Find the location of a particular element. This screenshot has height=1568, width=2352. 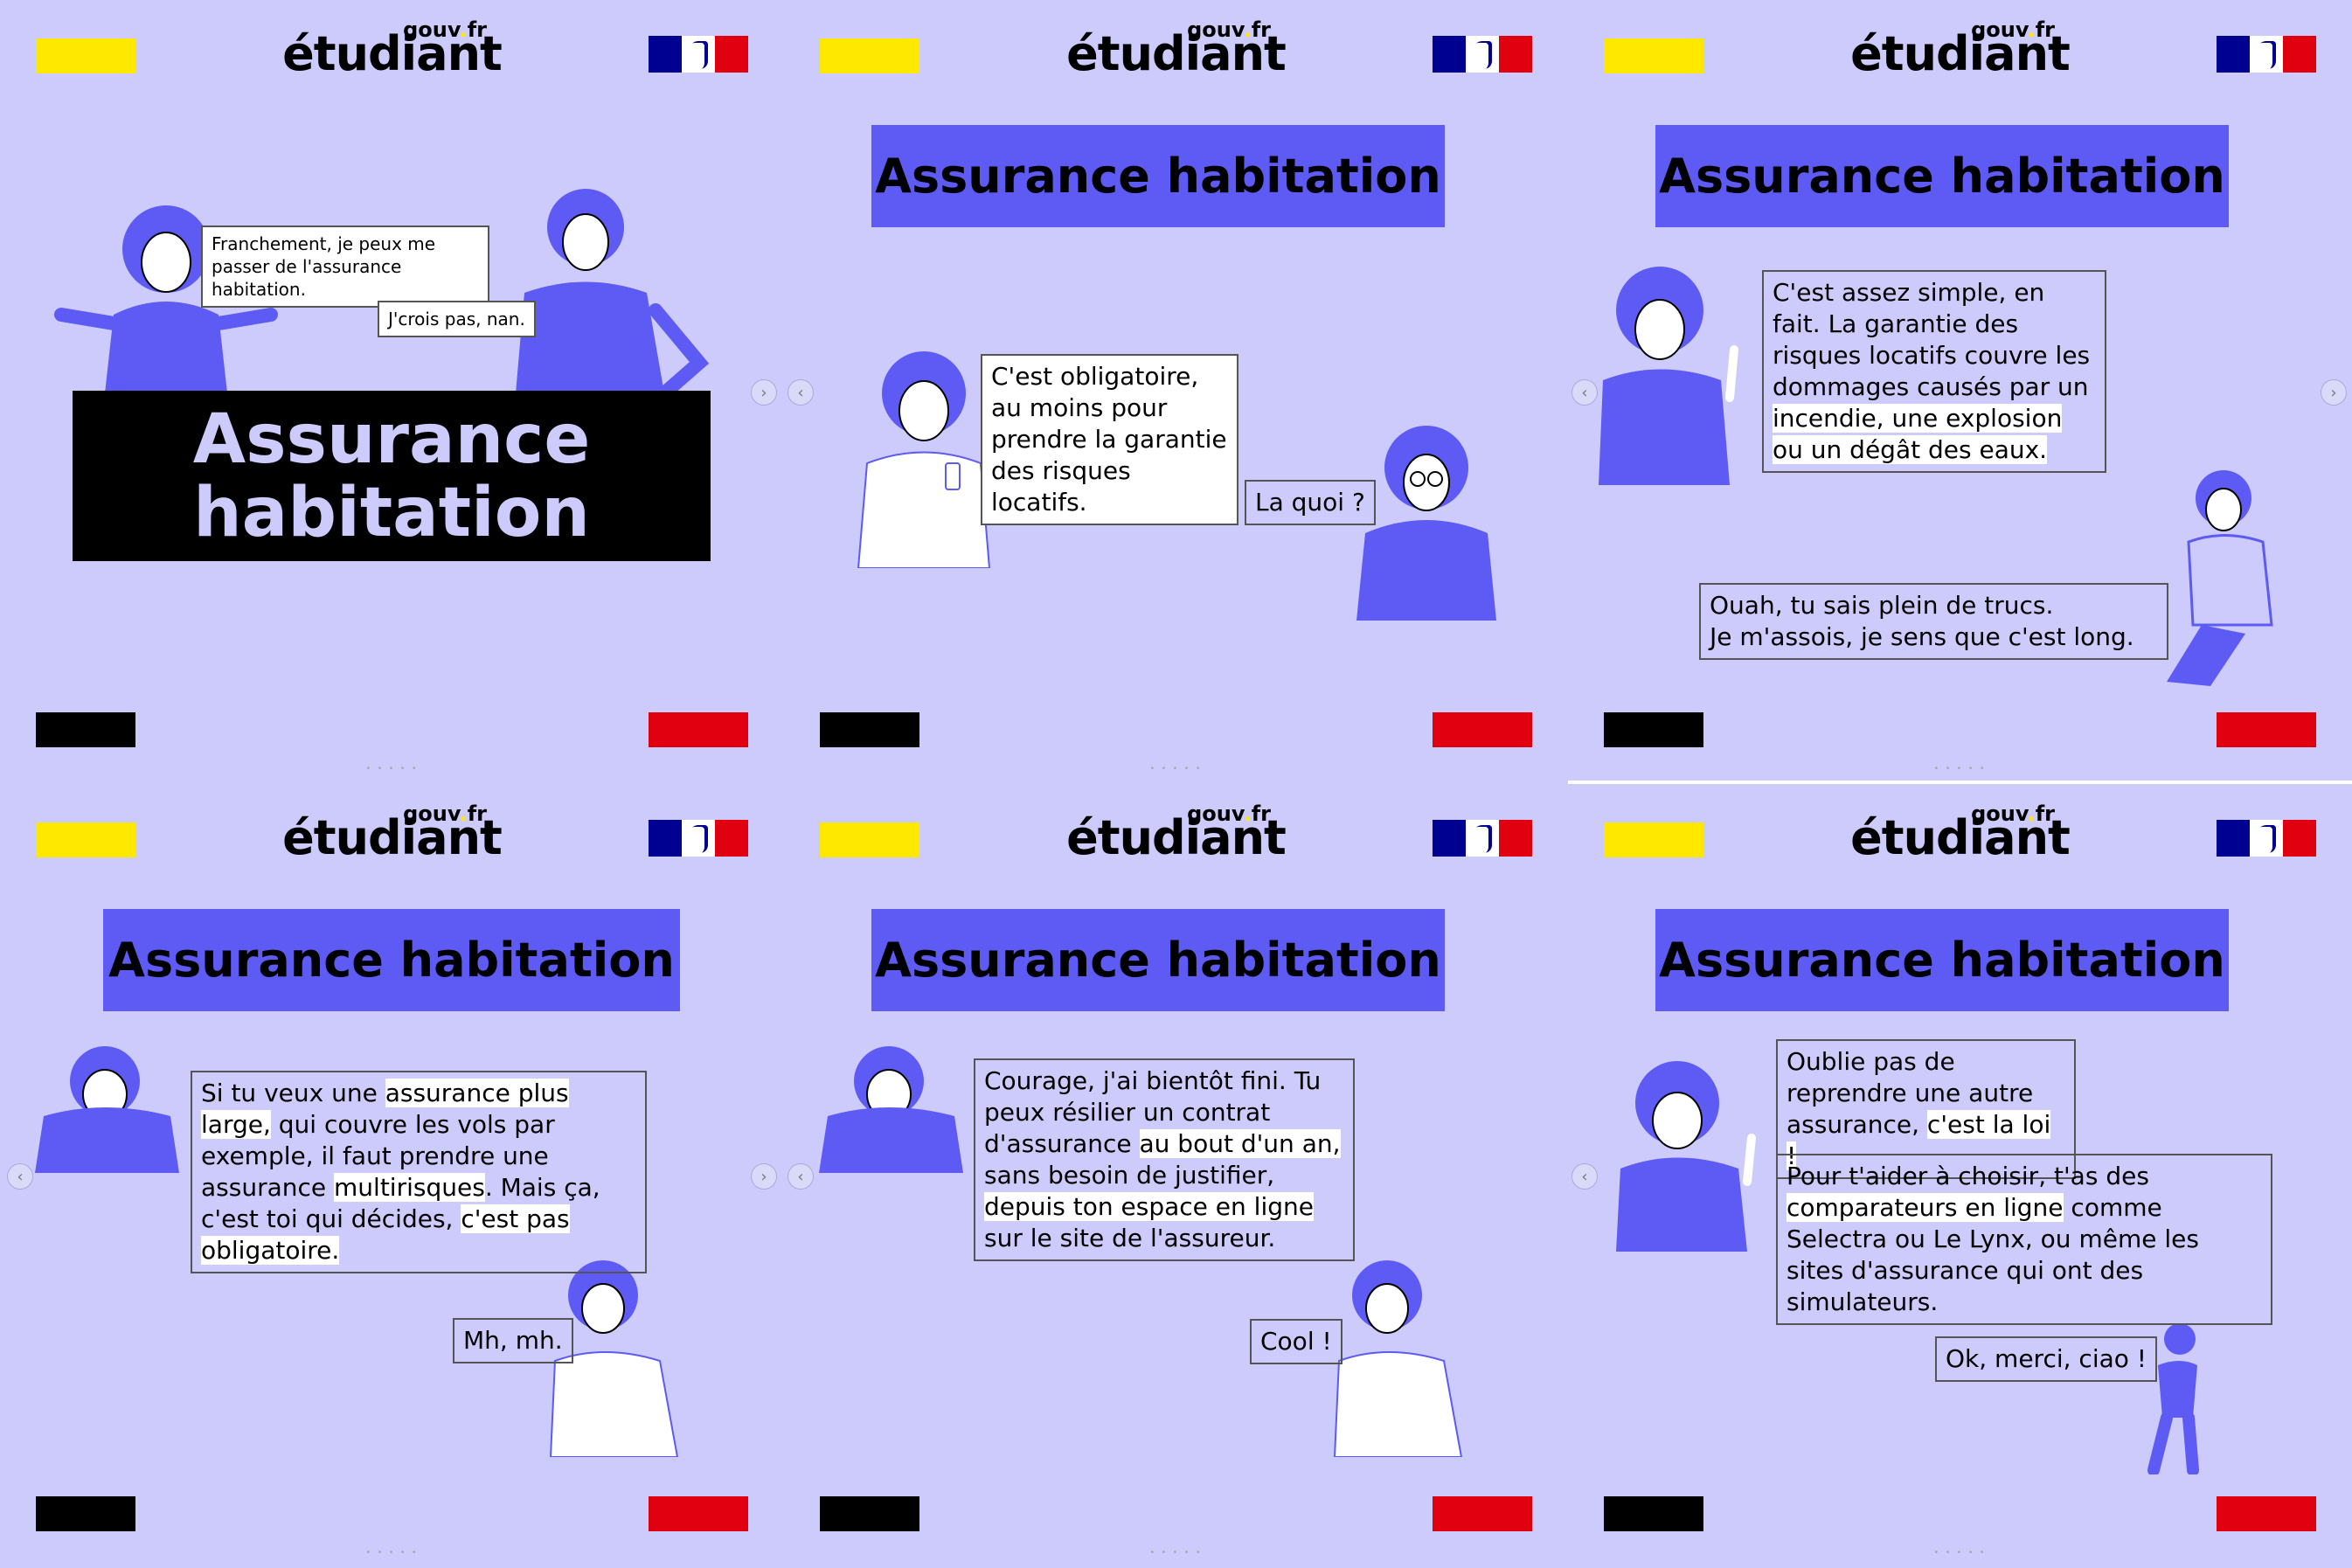

person-walking-away-illustration is located at coordinates (2173, 1399).